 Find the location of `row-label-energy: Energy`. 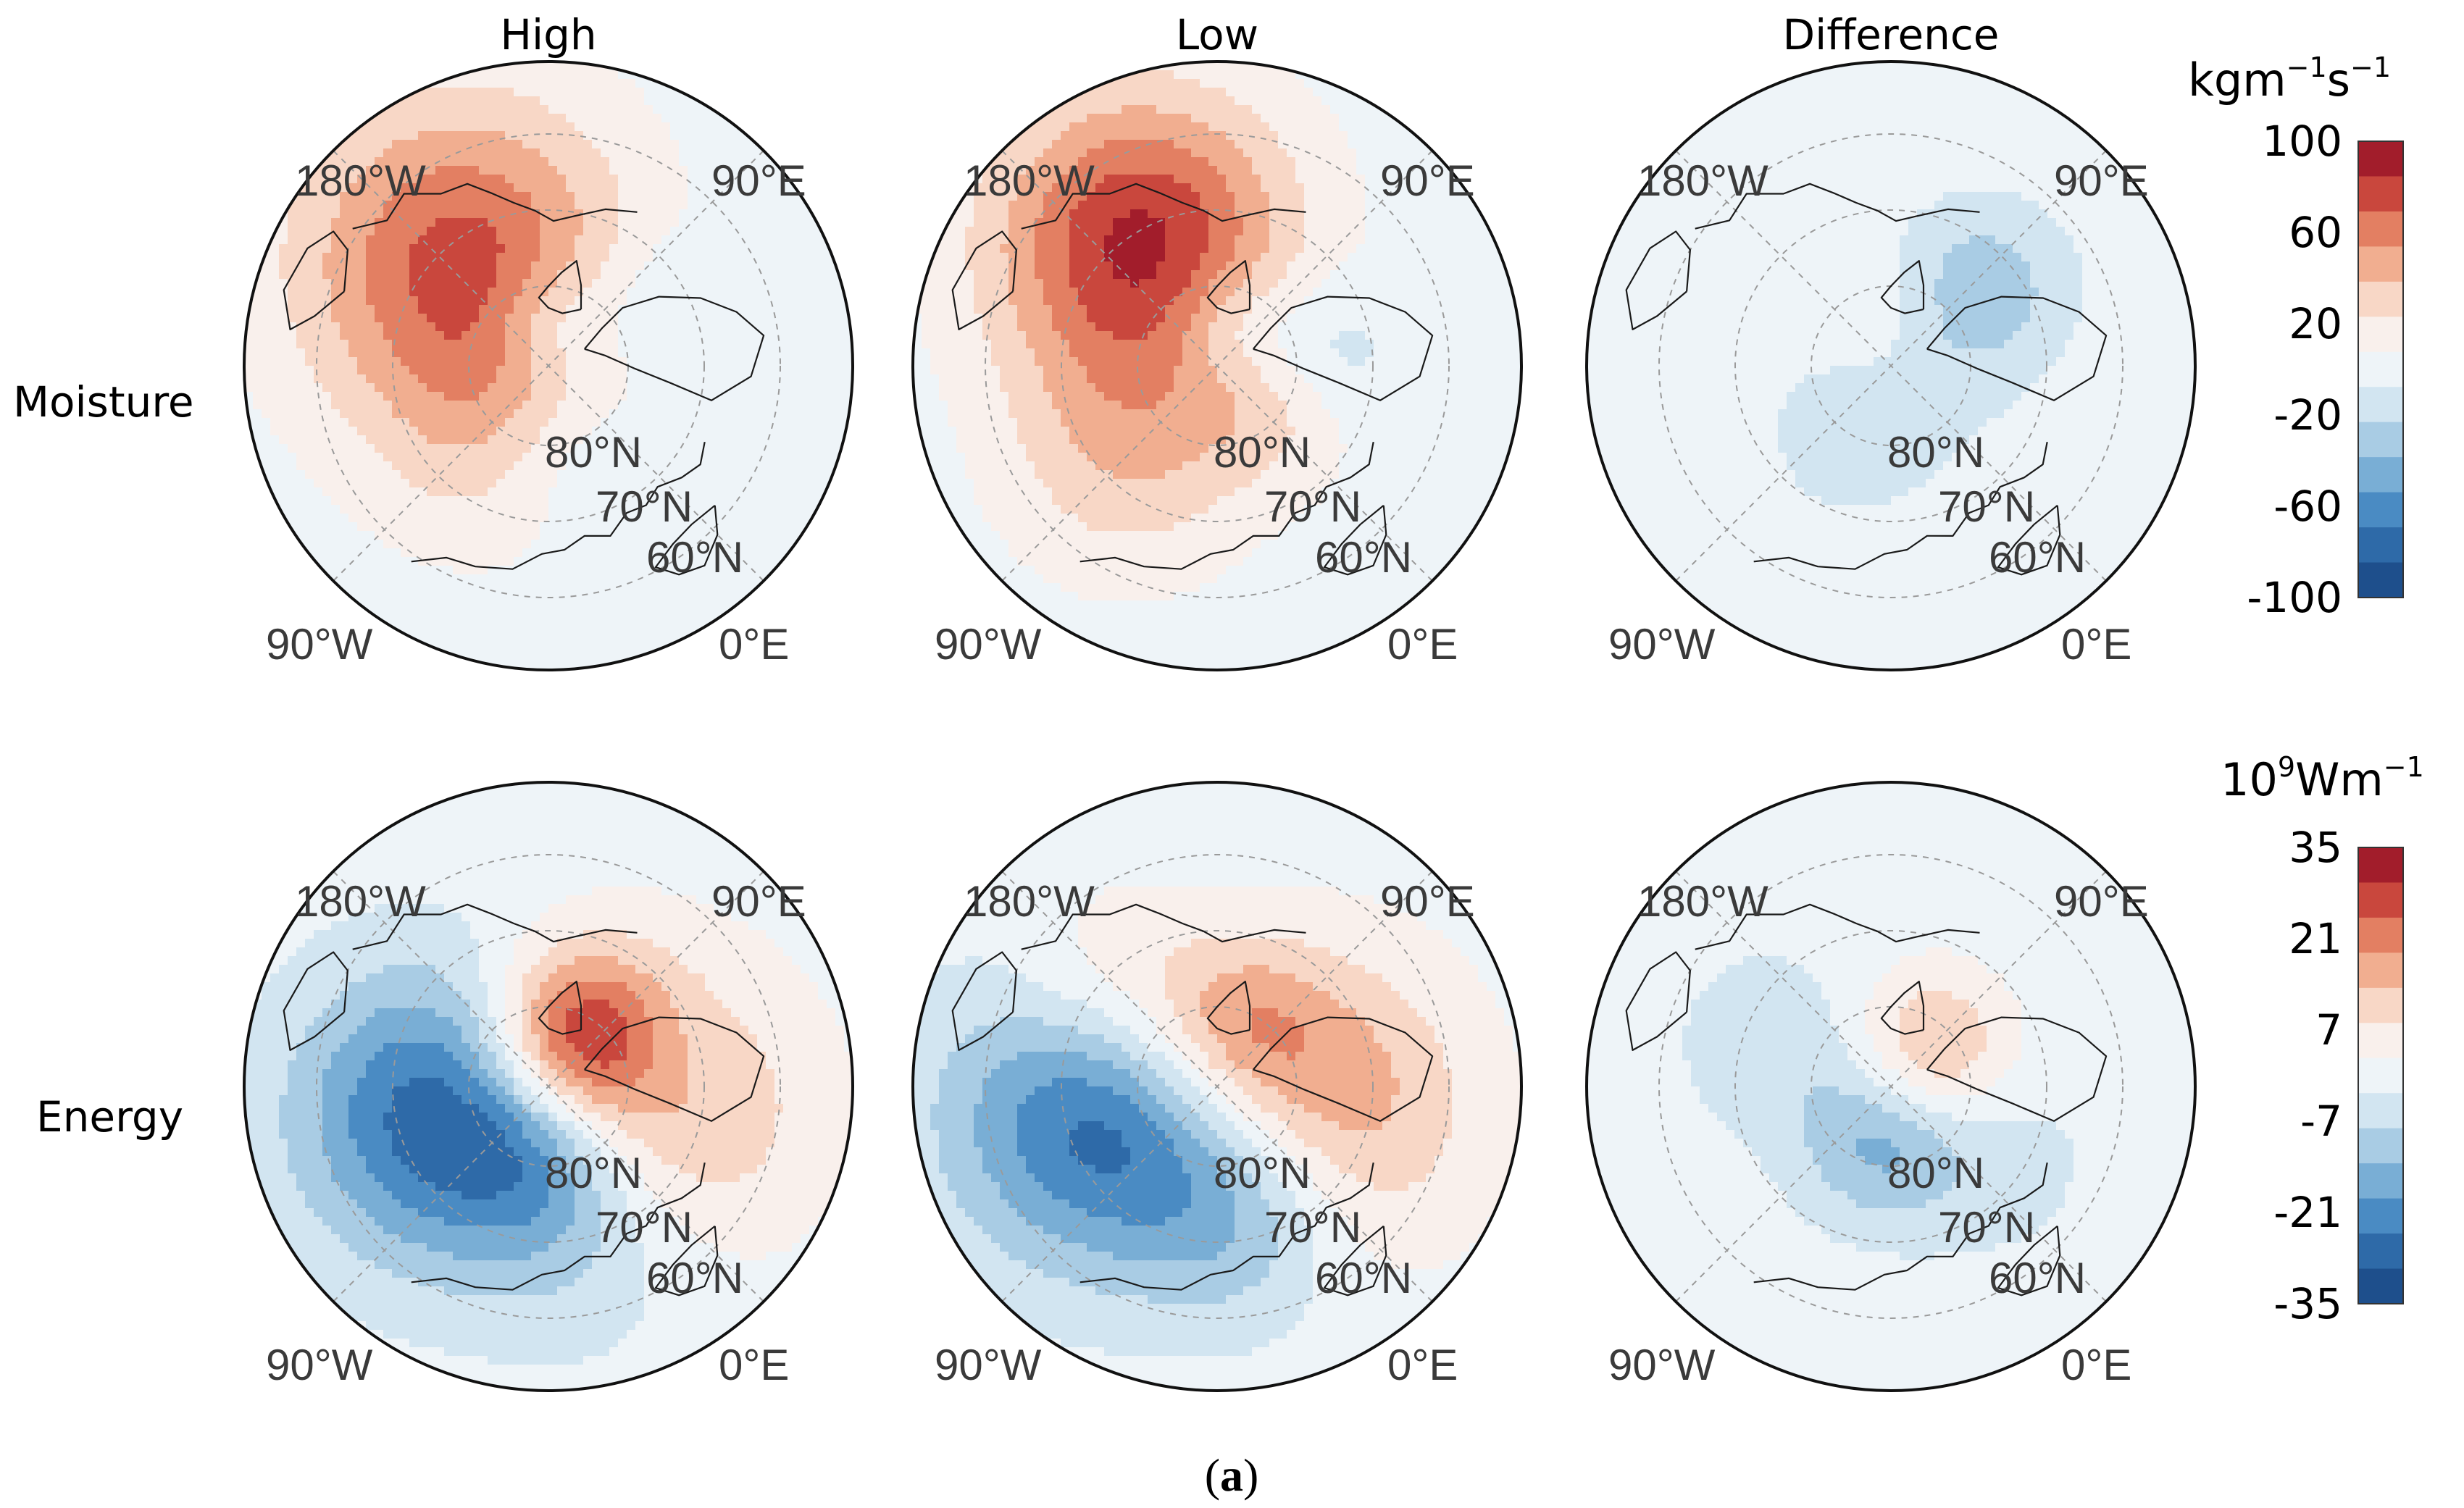

row-label-energy: Energy is located at coordinates (109, 1117).